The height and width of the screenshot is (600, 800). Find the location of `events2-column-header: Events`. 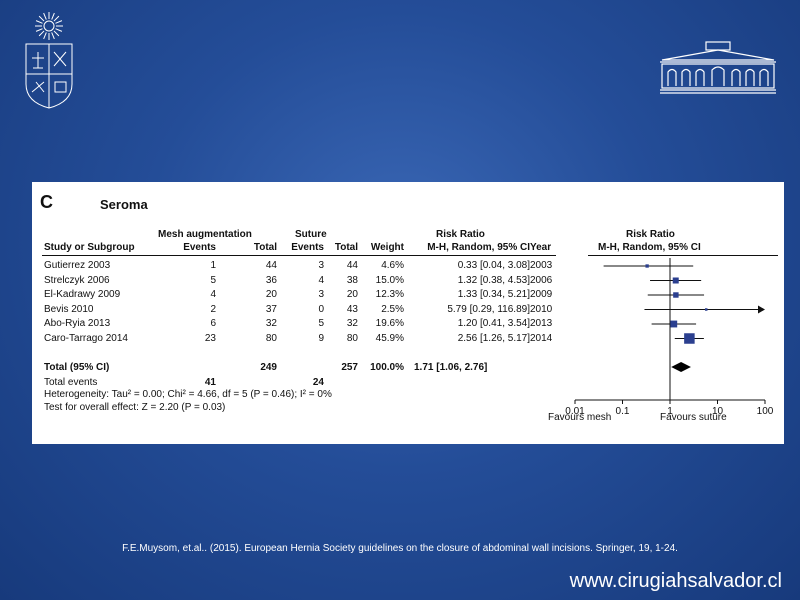

events2-column-header: Events is located at coordinates (307, 247).